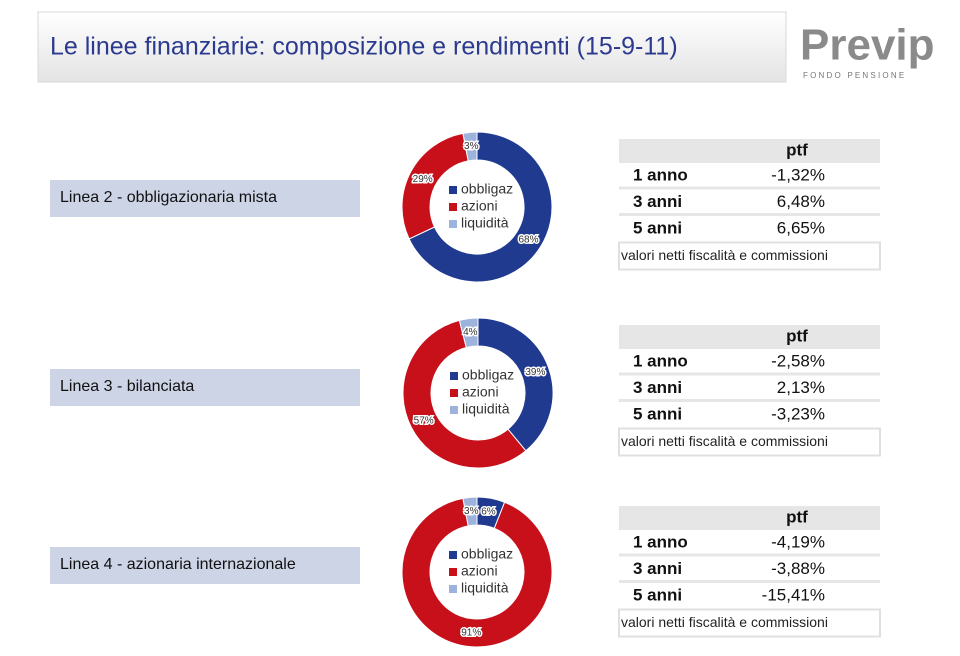  What do you see at coordinates (424, 420) in the screenshot?
I see `data-label: 57%` at bounding box center [424, 420].